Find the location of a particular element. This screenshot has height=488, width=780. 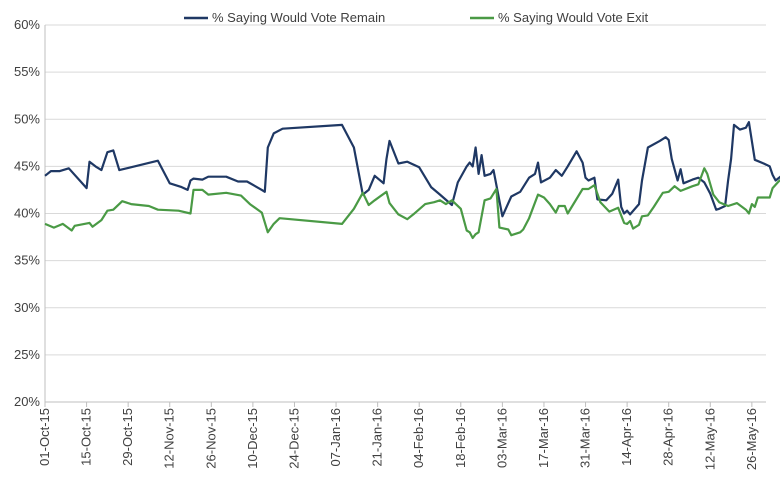

y-tick-label: 30% is located at coordinates (27, 307).